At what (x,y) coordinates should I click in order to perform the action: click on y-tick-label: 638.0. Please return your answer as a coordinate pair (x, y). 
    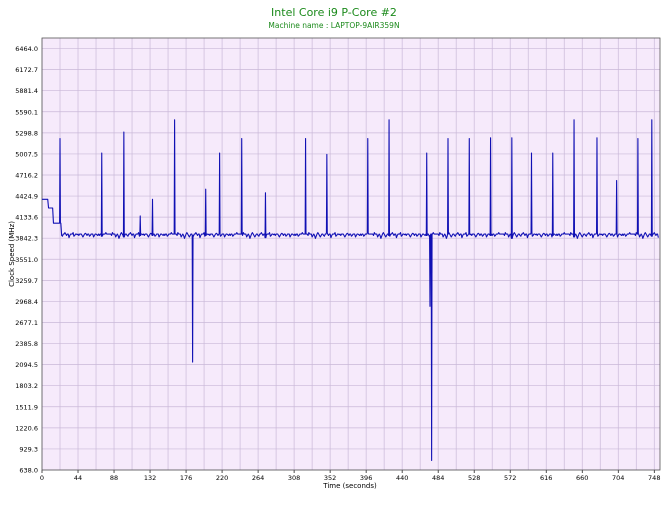
    Looking at the image, I should click on (28, 471).